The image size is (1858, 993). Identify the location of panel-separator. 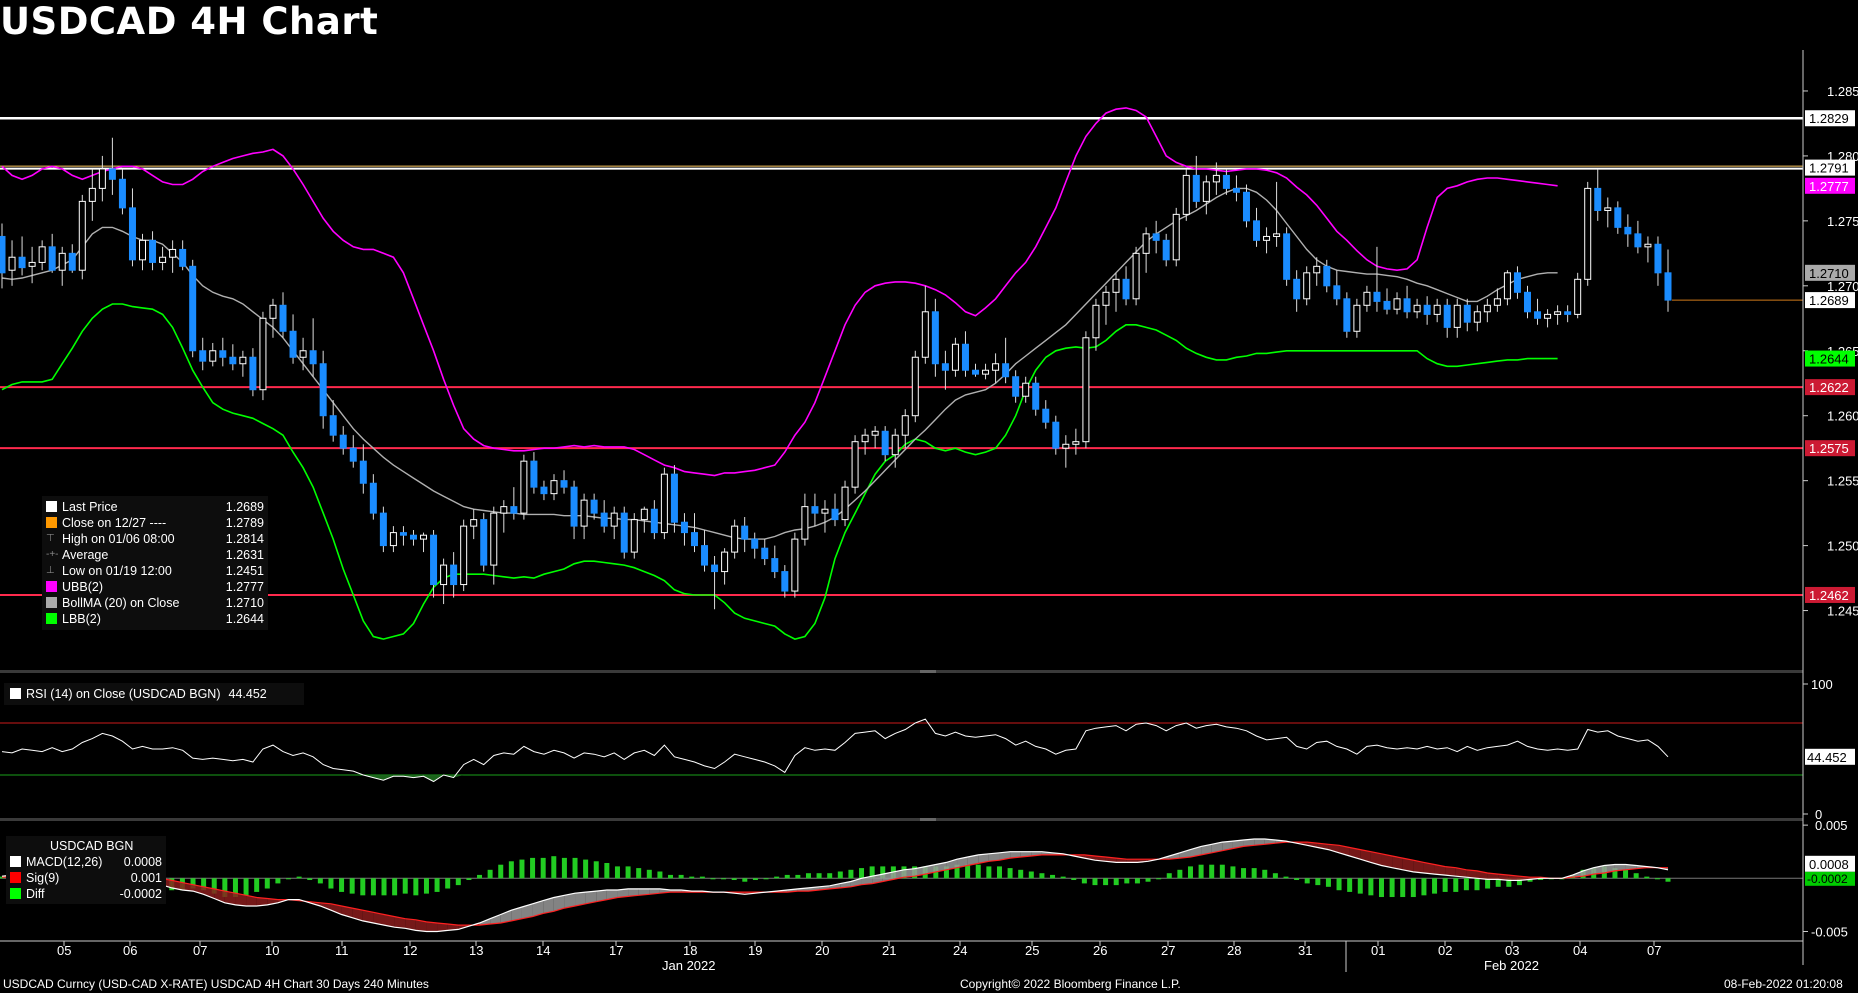
(901, 671).